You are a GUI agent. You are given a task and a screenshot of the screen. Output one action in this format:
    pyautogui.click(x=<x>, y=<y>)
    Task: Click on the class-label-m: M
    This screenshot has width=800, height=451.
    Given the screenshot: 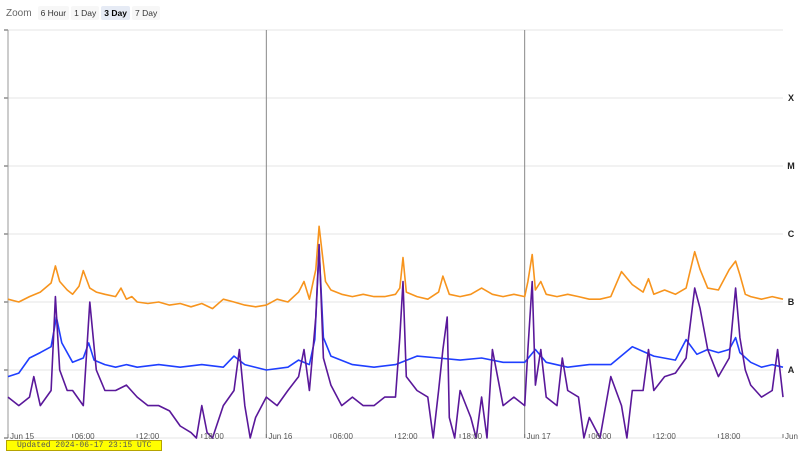 What is the action you would take?
    pyautogui.click(x=791, y=166)
    